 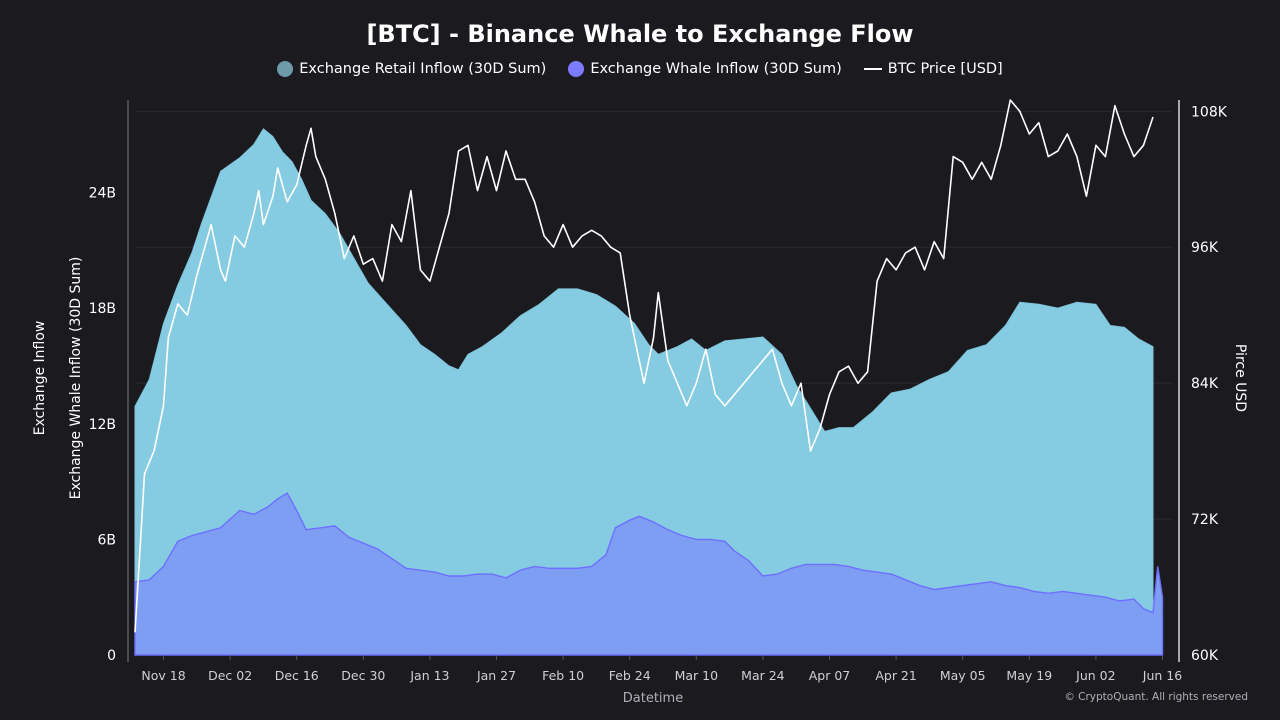 I want to click on legend-swatch-whale, so click(x=576, y=69).